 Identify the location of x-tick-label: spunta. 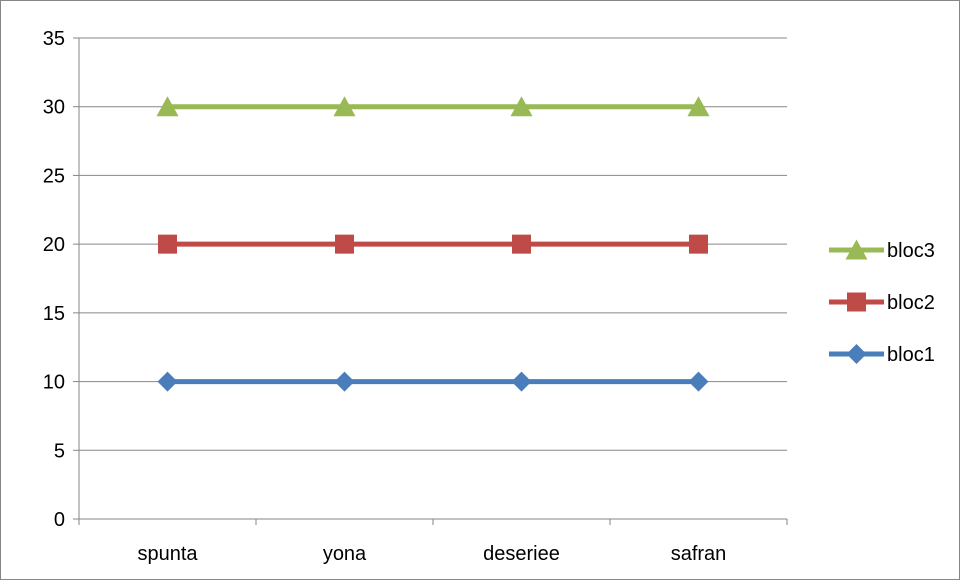
(167, 554).